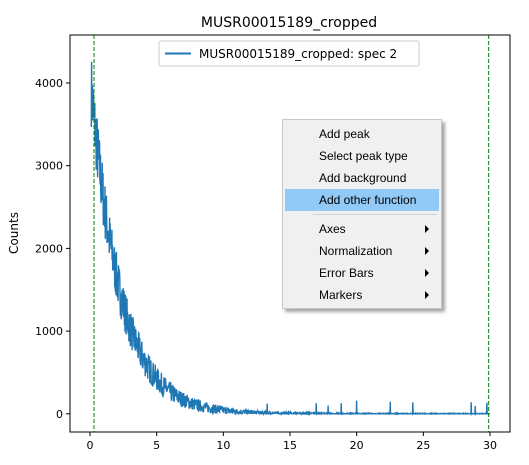 Image resolution: width=529 pixels, height=465 pixels. I want to click on x-tick-label: 20, so click(357, 445).